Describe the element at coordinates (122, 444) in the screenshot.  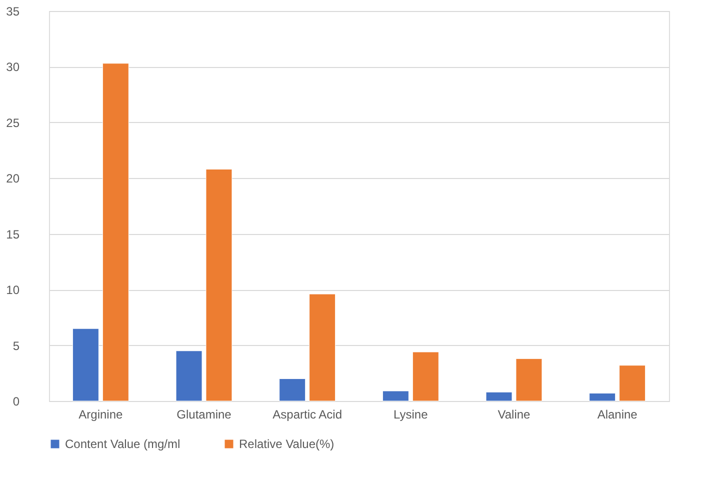
I see `legend-label: Content Value (mg/ml` at that location.